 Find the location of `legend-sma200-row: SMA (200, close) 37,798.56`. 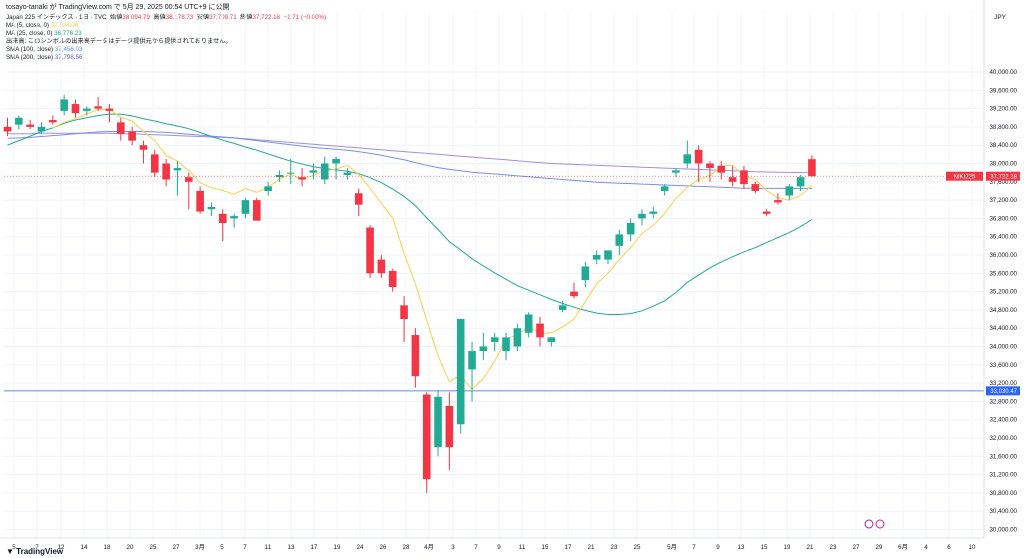

legend-sma200-row: SMA (200, close) 37,798.56 is located at coordinates (166, 58).